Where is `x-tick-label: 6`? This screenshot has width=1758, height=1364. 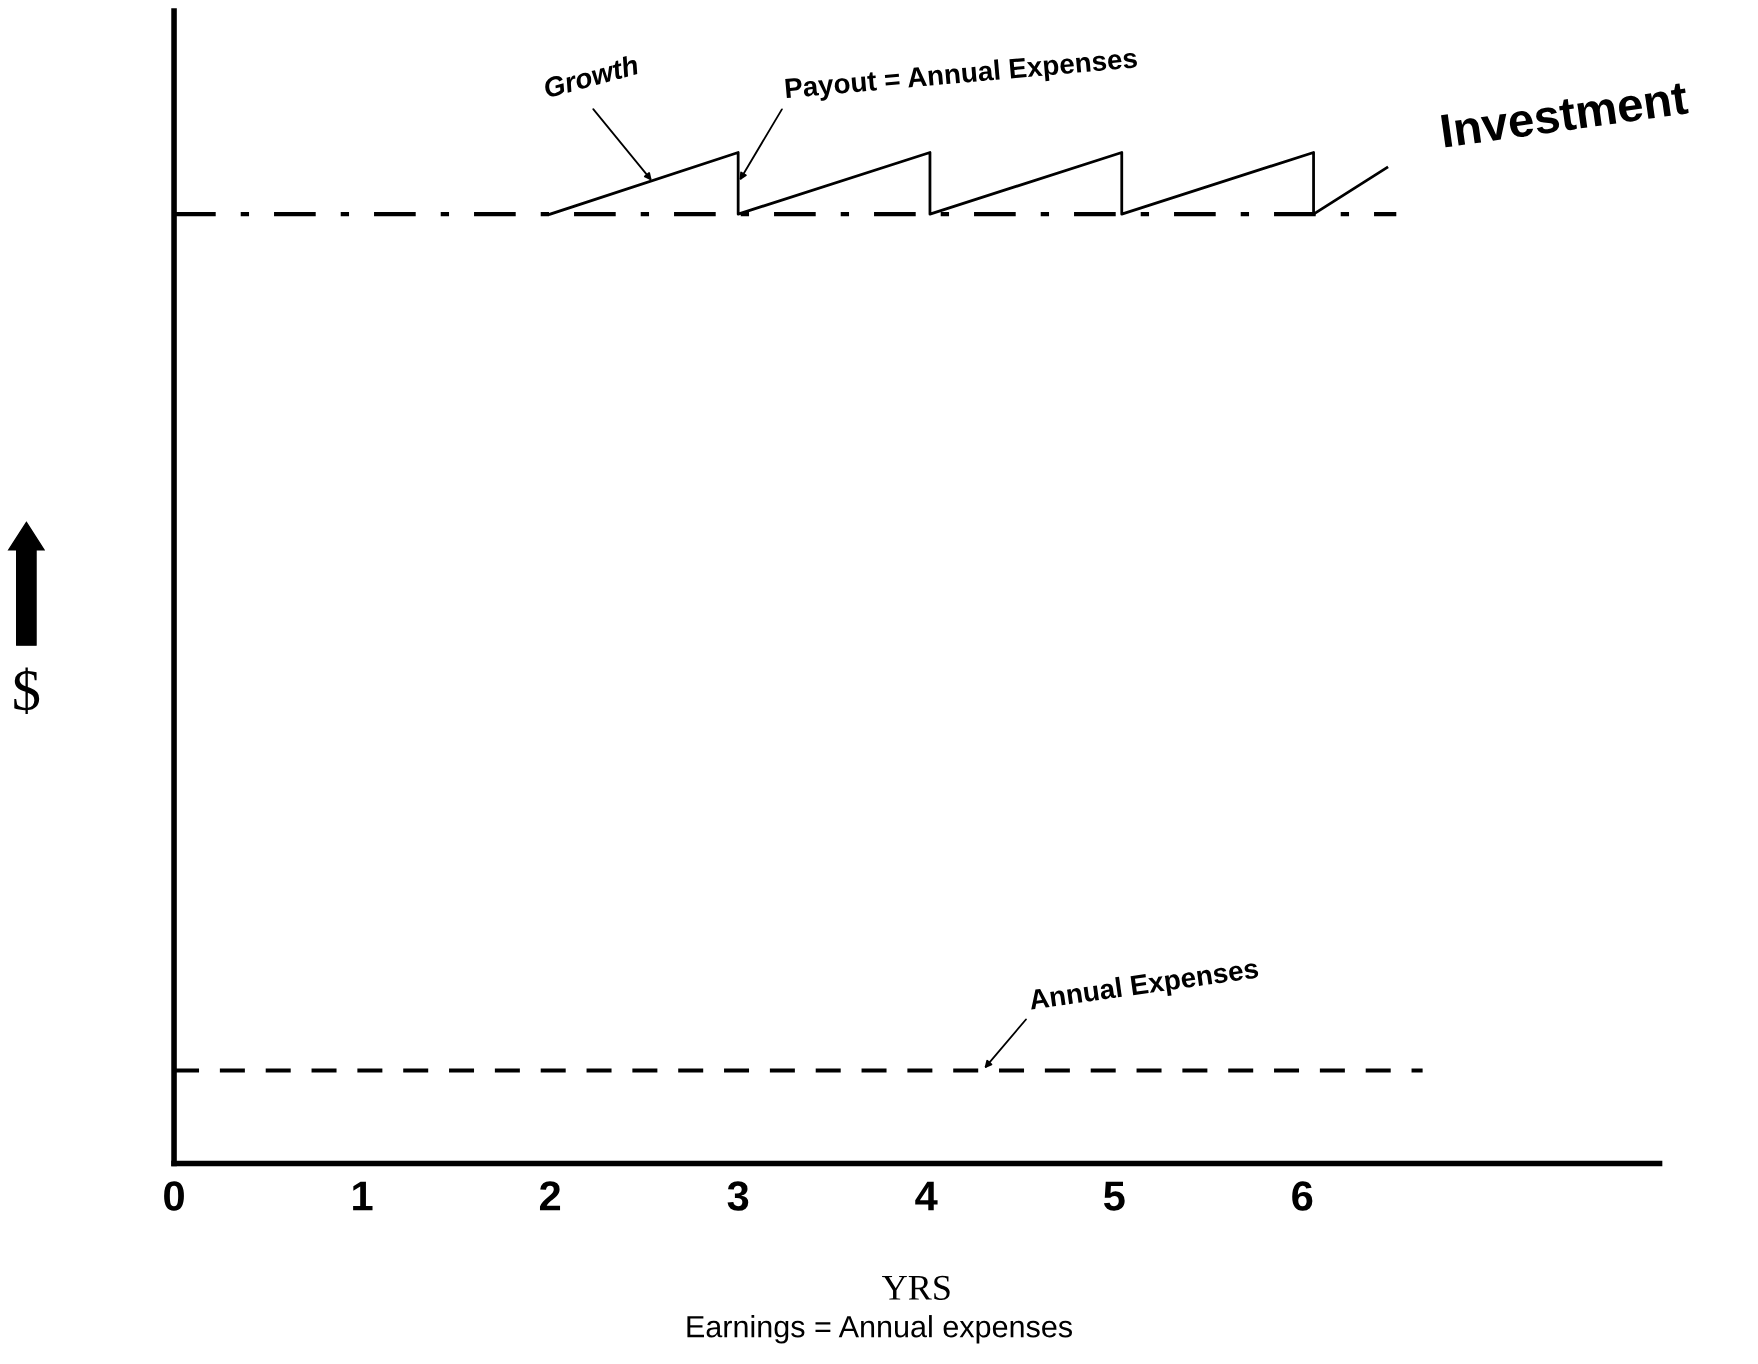 x-tick-label: 6 is located at coordinates (1302, 1196).